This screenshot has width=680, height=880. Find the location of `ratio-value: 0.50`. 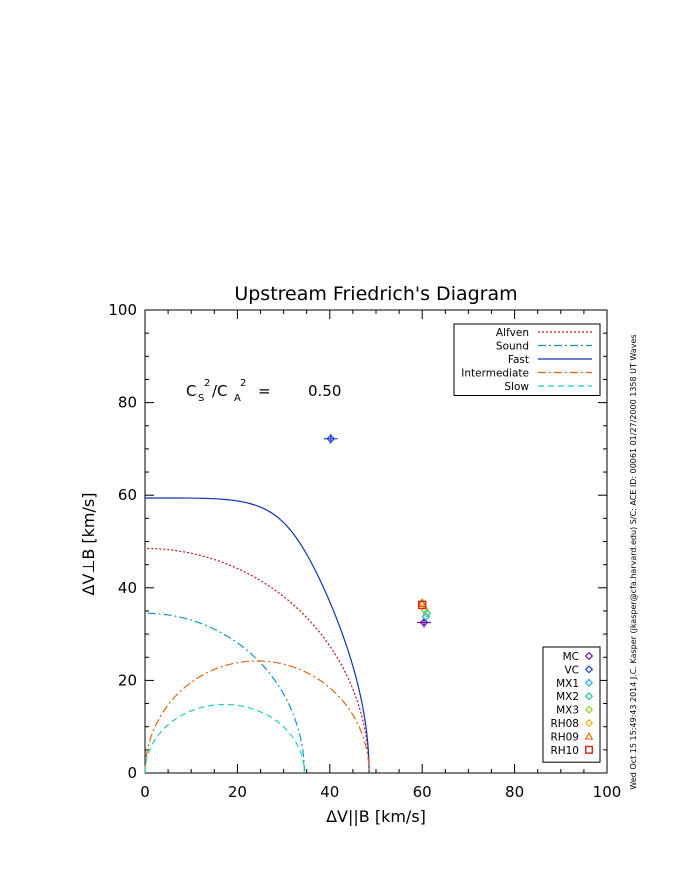

ratio-value: 0.50 is located at coordinates (324, 391).